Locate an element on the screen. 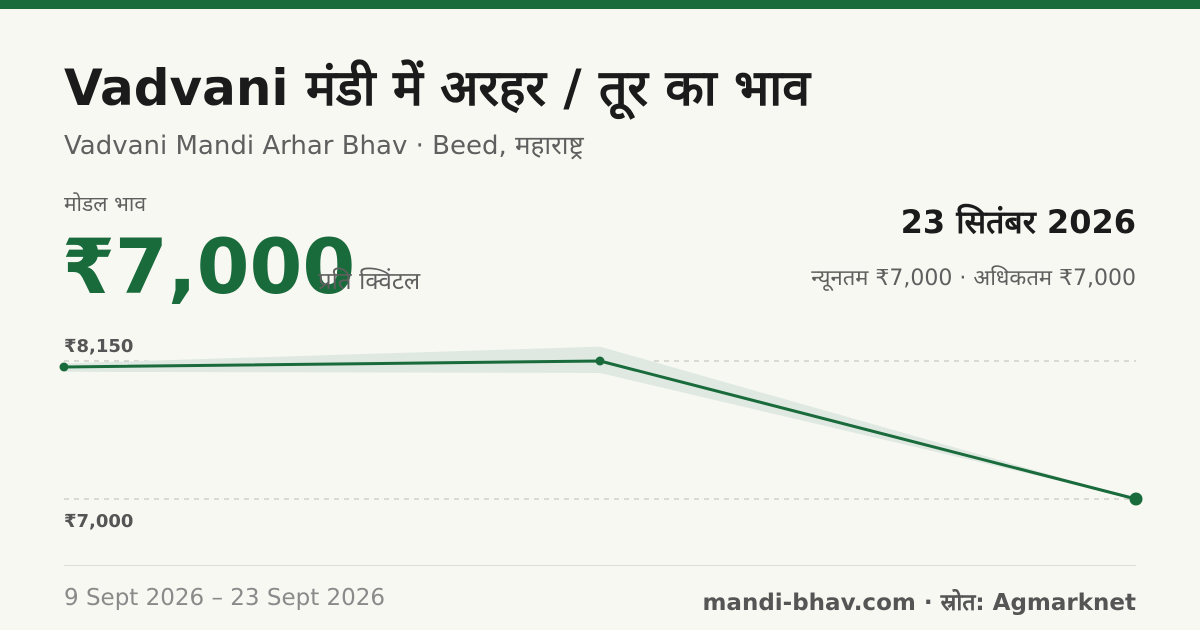 Image resolution: width=1200 pixels, height=630 pixels. page-title: Vadvani मंडी में अरहर / तूर का भाव is located at coordinates (437, 88).